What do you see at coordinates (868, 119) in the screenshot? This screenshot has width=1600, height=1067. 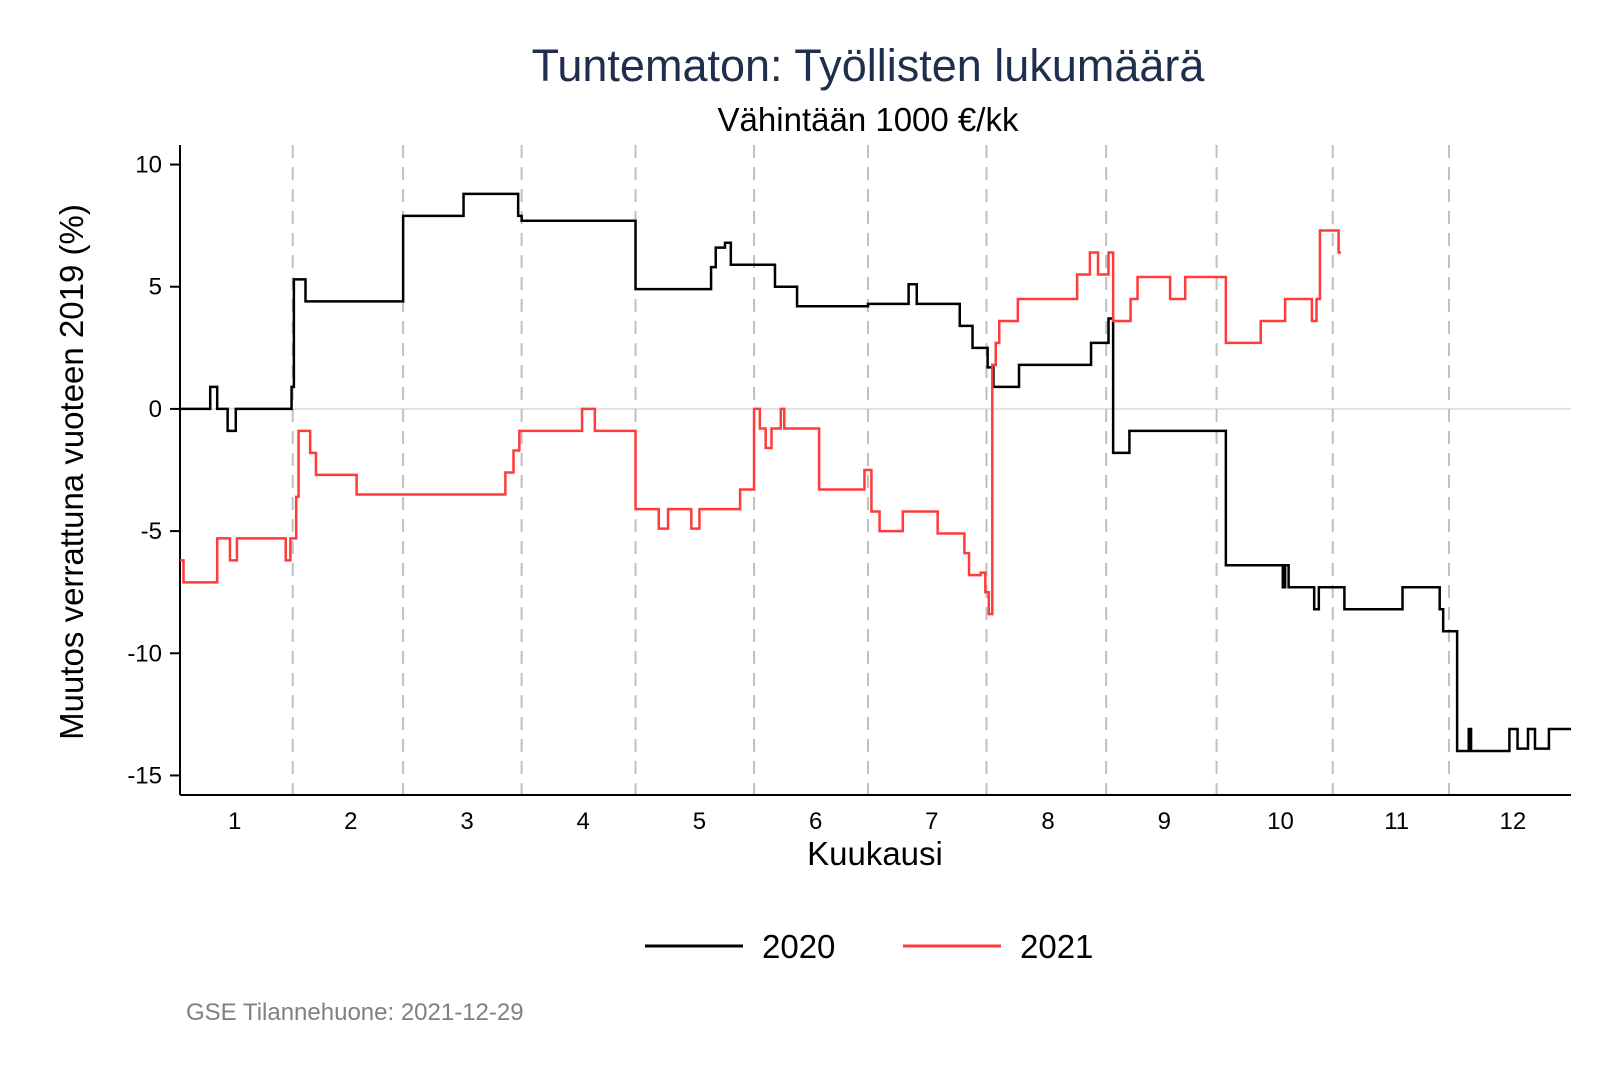 I see `chart-subtitle: Vähintään 1000 €/kk` at bounding box center [868, 119].